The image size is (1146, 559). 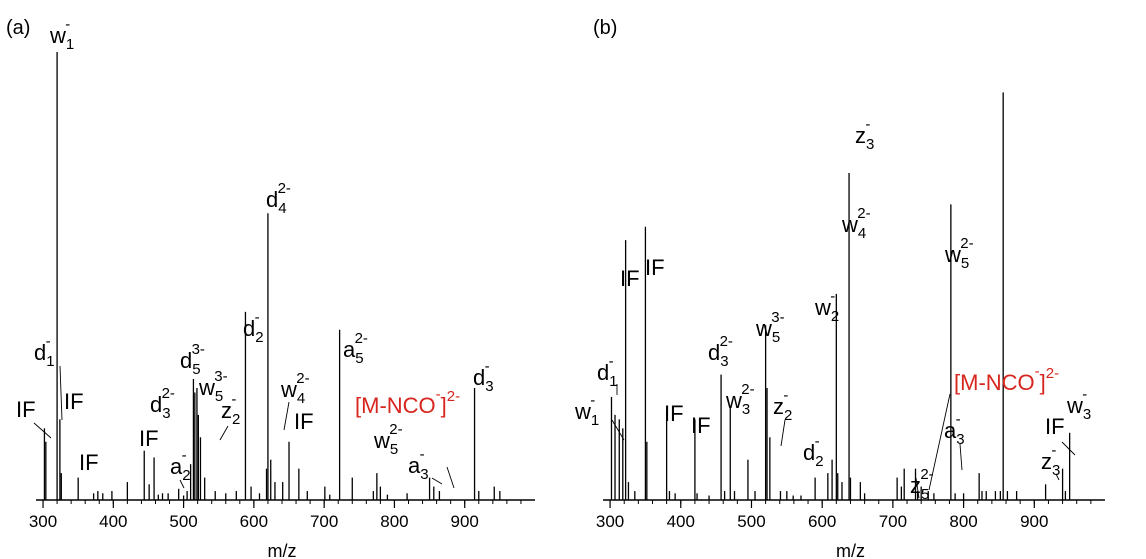 What do you see at coordinates (922, 484) in the screenshot?
I see `peak-annotation: z52-` at bounding box center [922, 484].